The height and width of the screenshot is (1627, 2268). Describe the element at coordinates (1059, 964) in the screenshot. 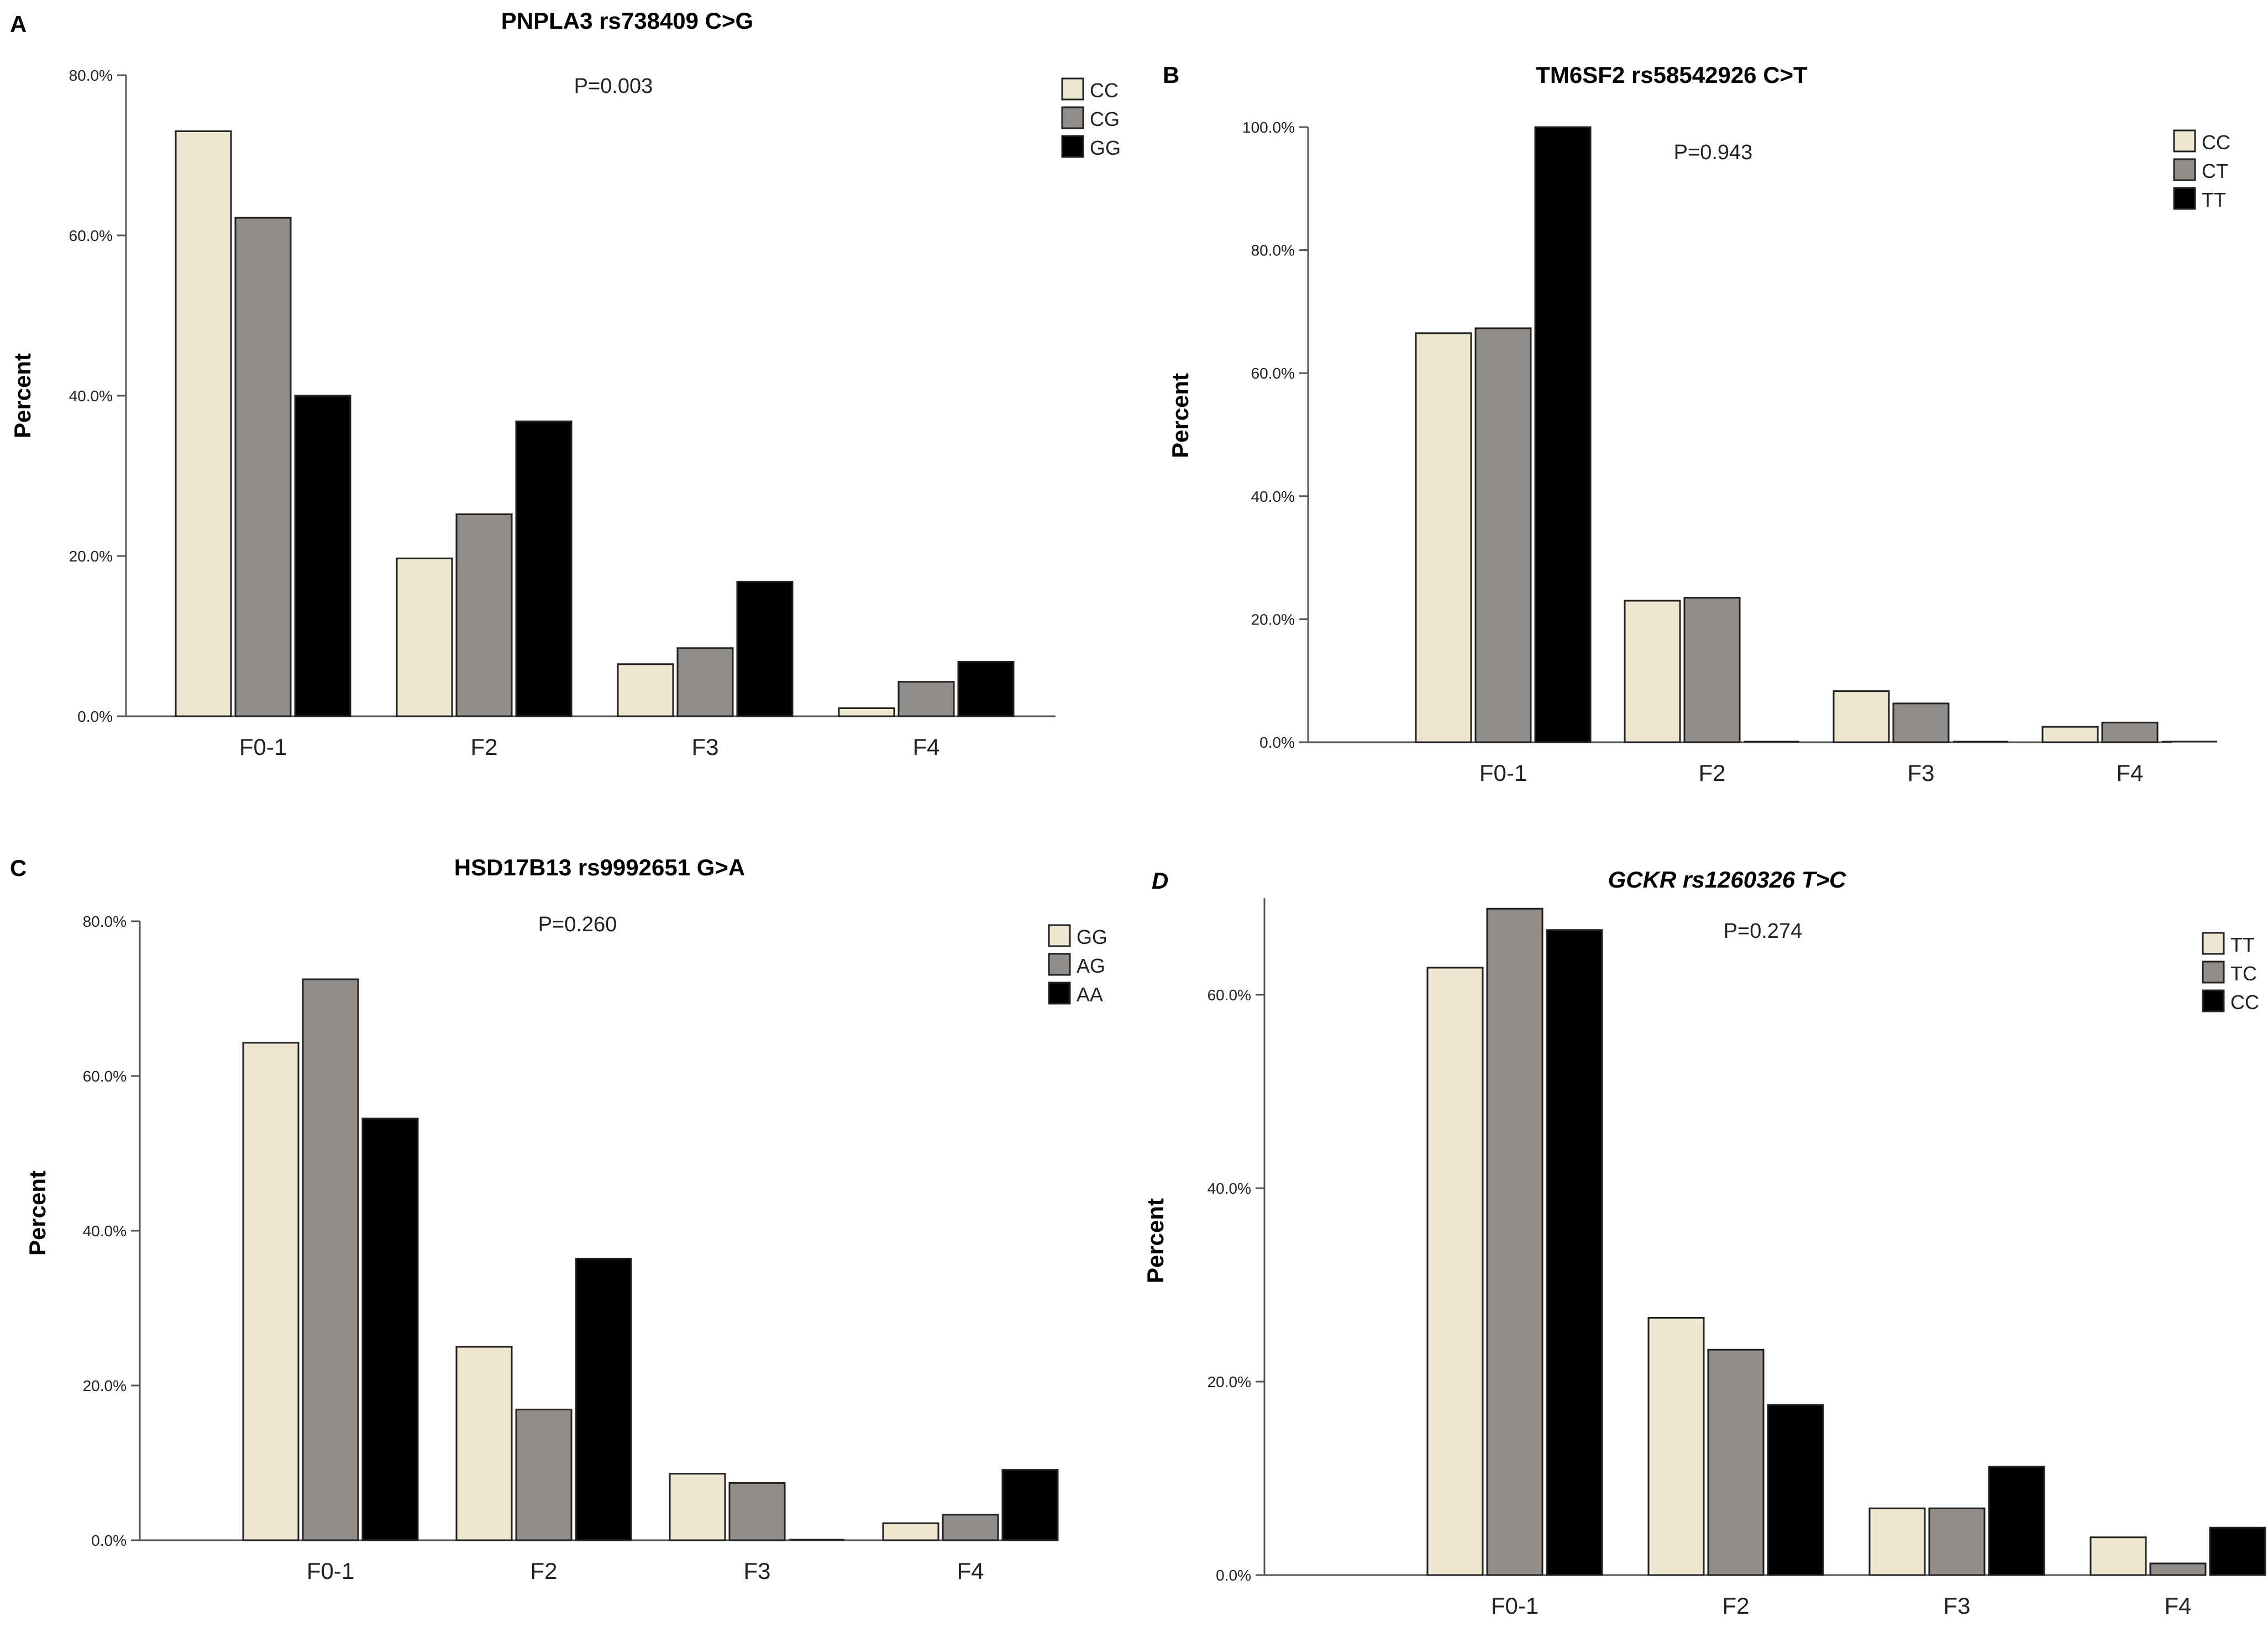

I see `legend-swatch-ag` at that location.